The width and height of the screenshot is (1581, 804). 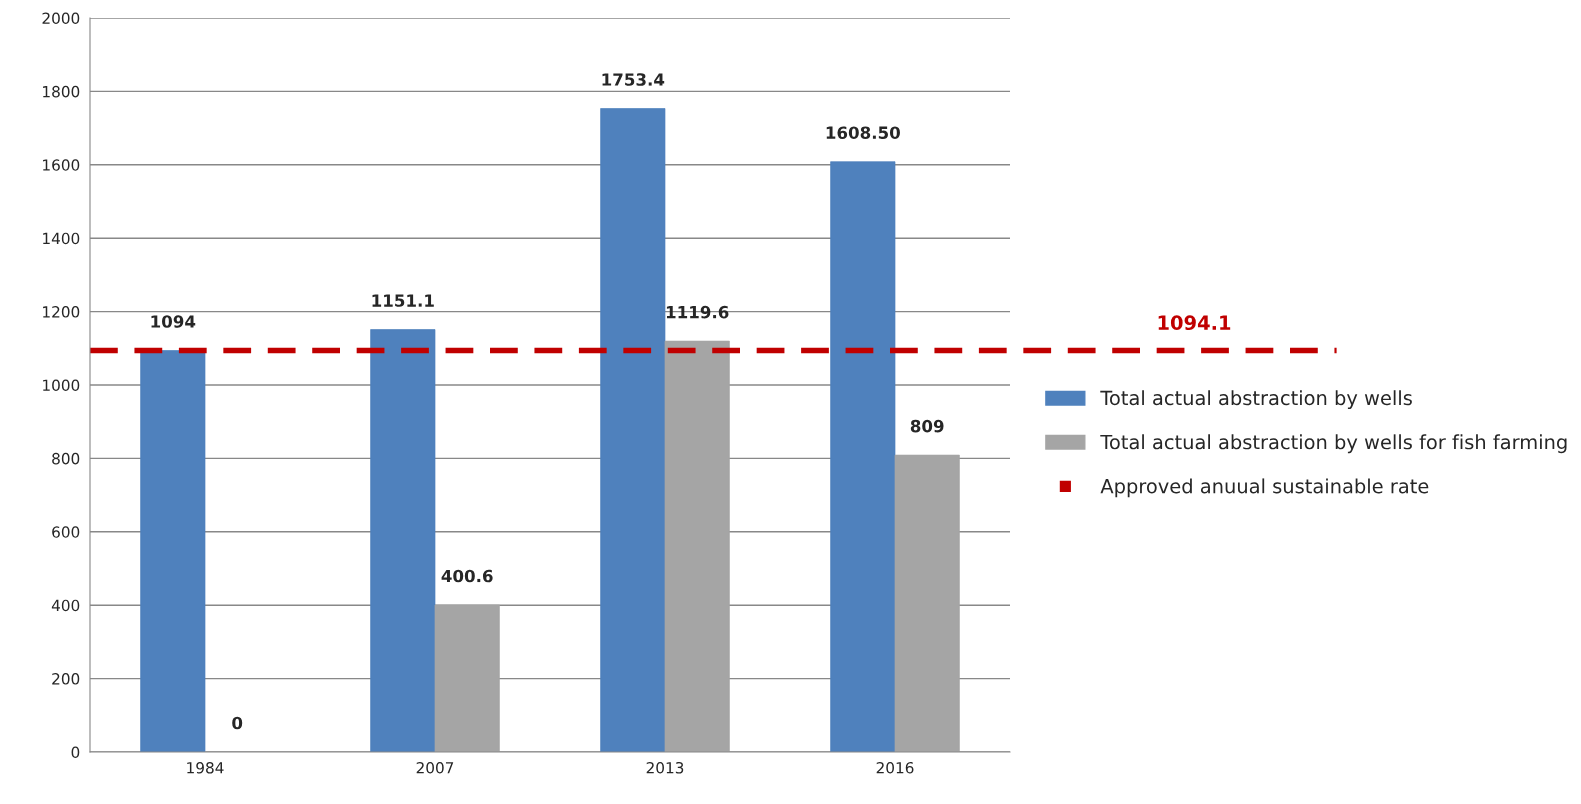 What do you see at coordinates (205, 767) in the screenshot?
I see `x-tick-label: 1984` at bounding box center [205, 767].